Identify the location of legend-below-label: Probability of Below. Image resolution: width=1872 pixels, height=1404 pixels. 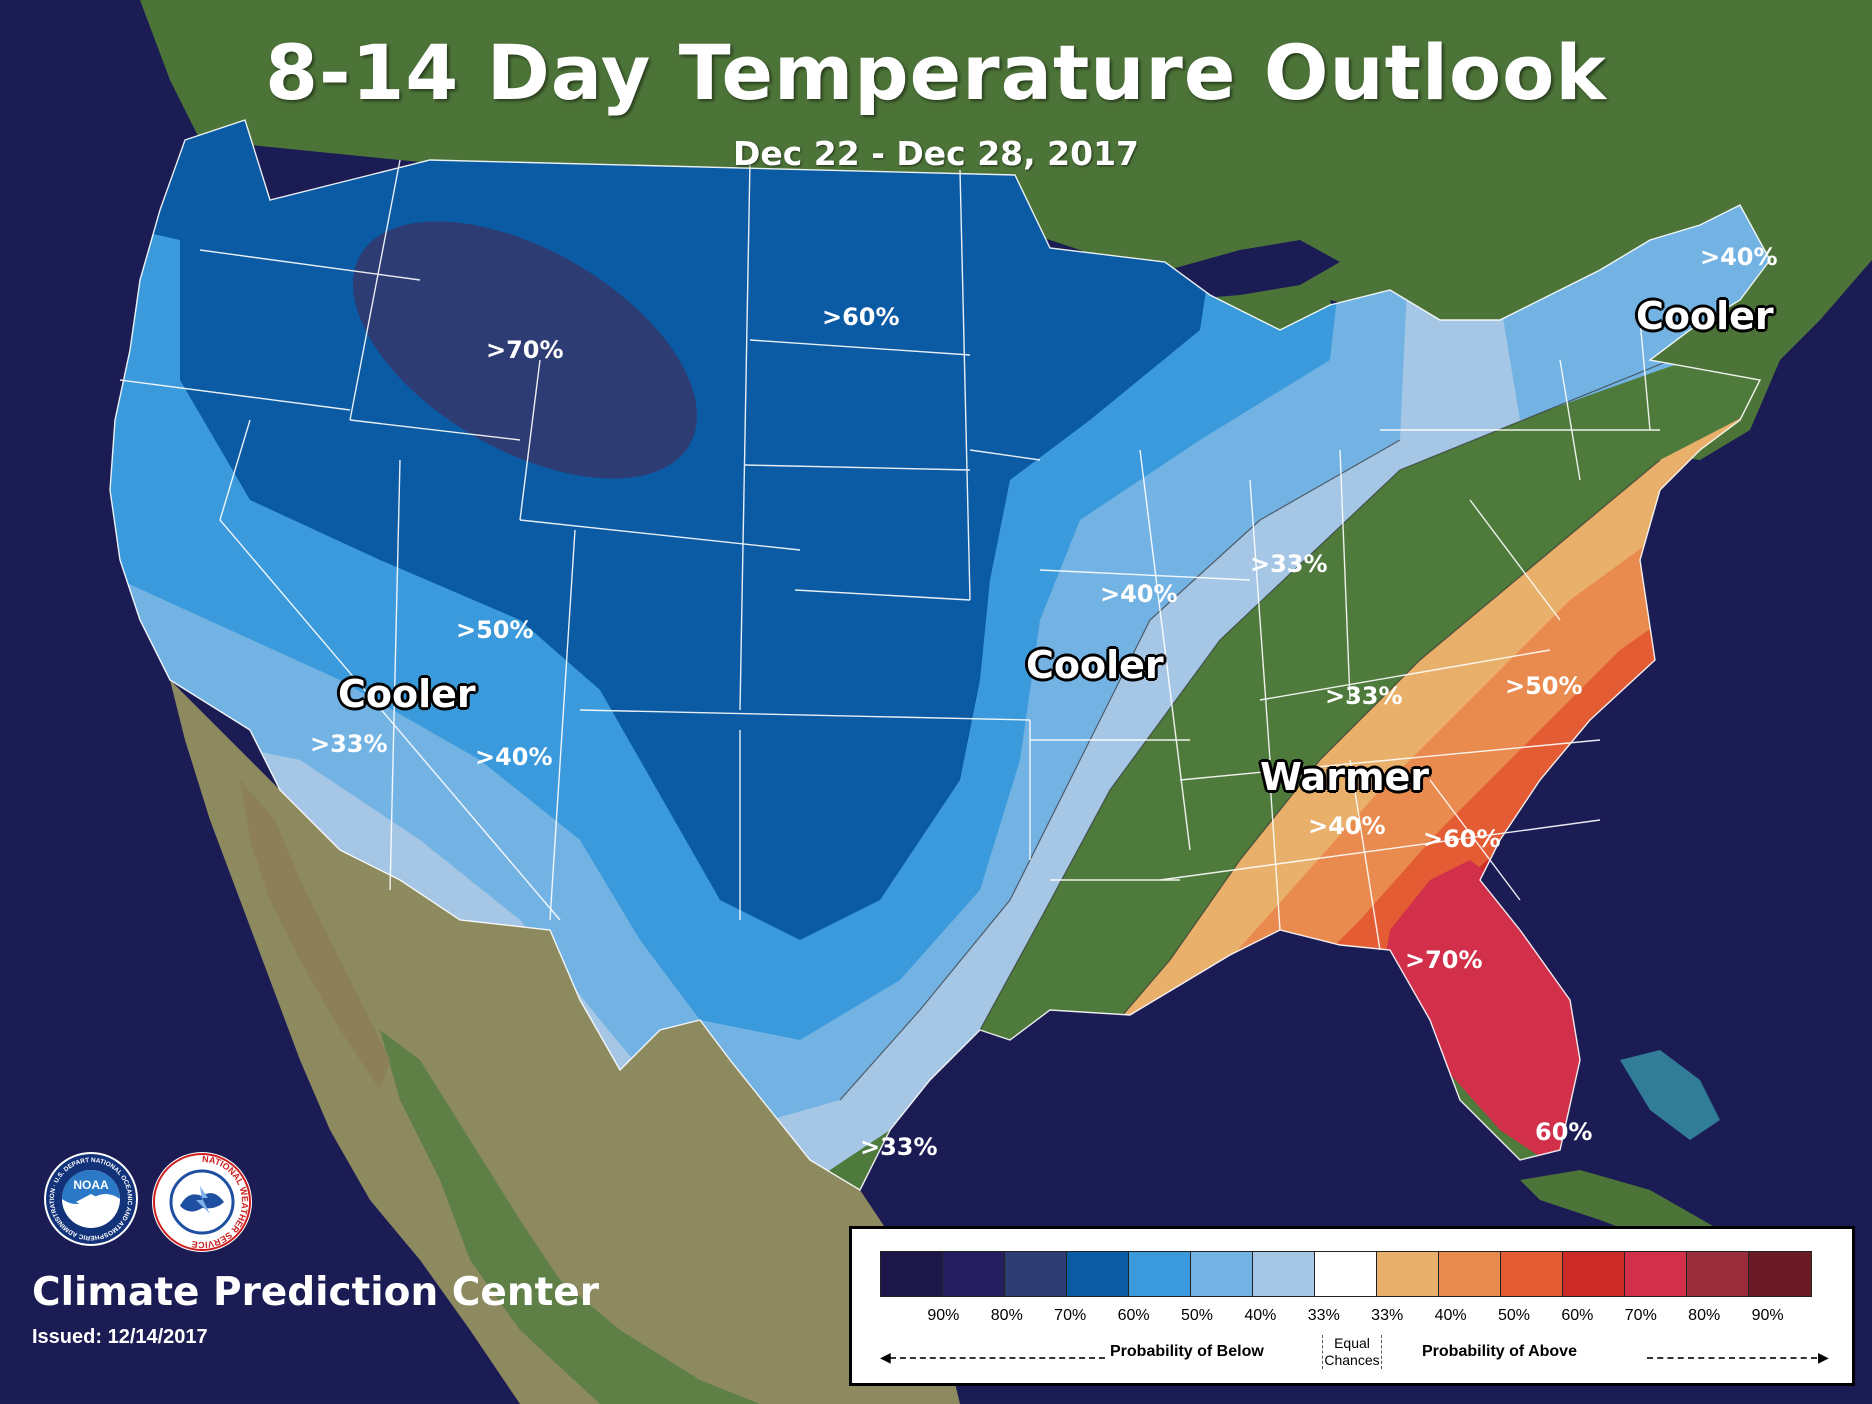
(1187, 1351).